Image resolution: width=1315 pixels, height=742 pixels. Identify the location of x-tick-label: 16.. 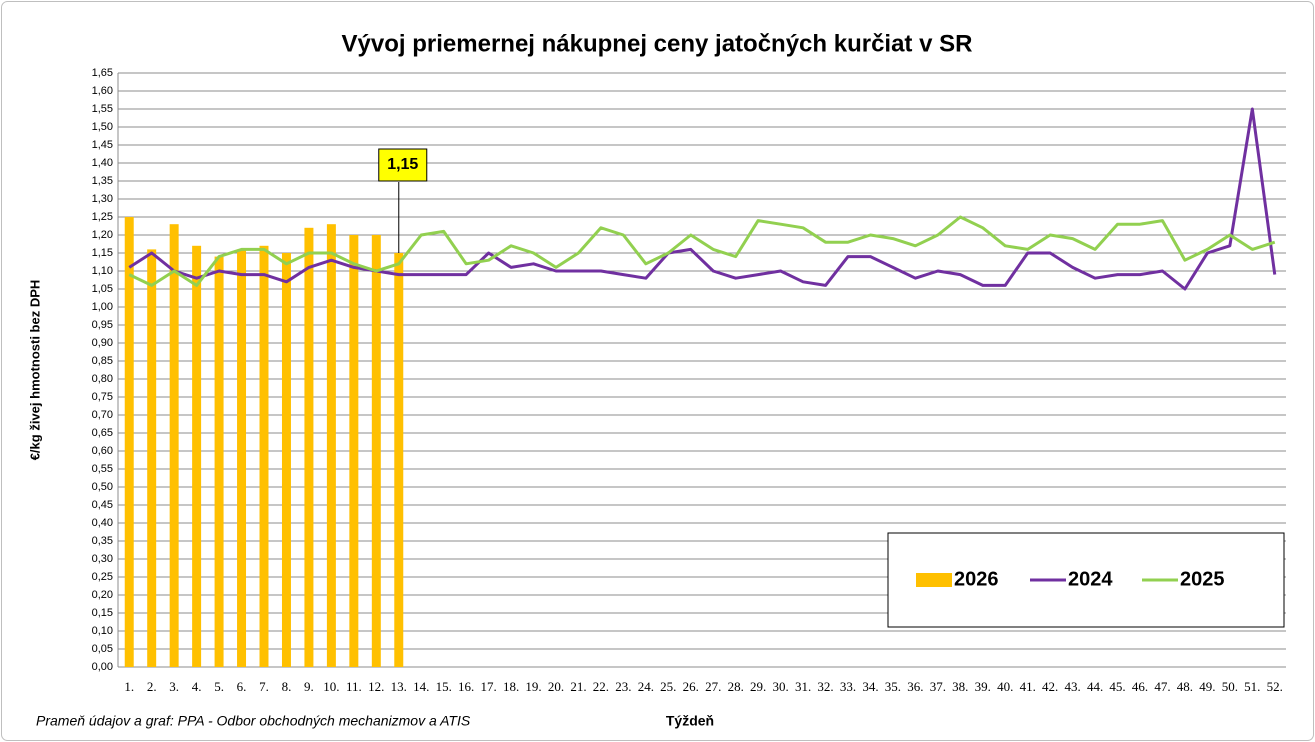
(466, 686).